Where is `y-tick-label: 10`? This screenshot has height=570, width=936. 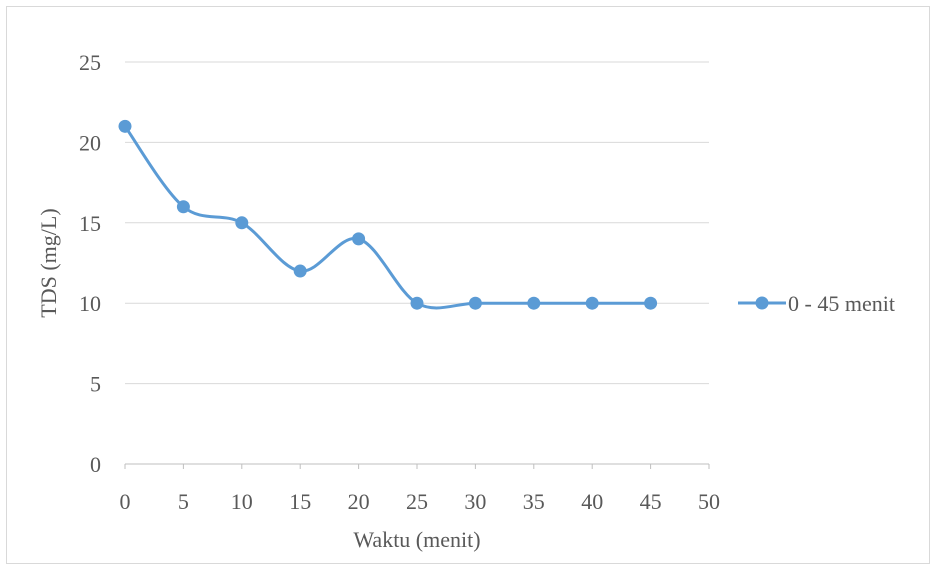 y-tick-label: 10 is located at coordinates (90, 303).